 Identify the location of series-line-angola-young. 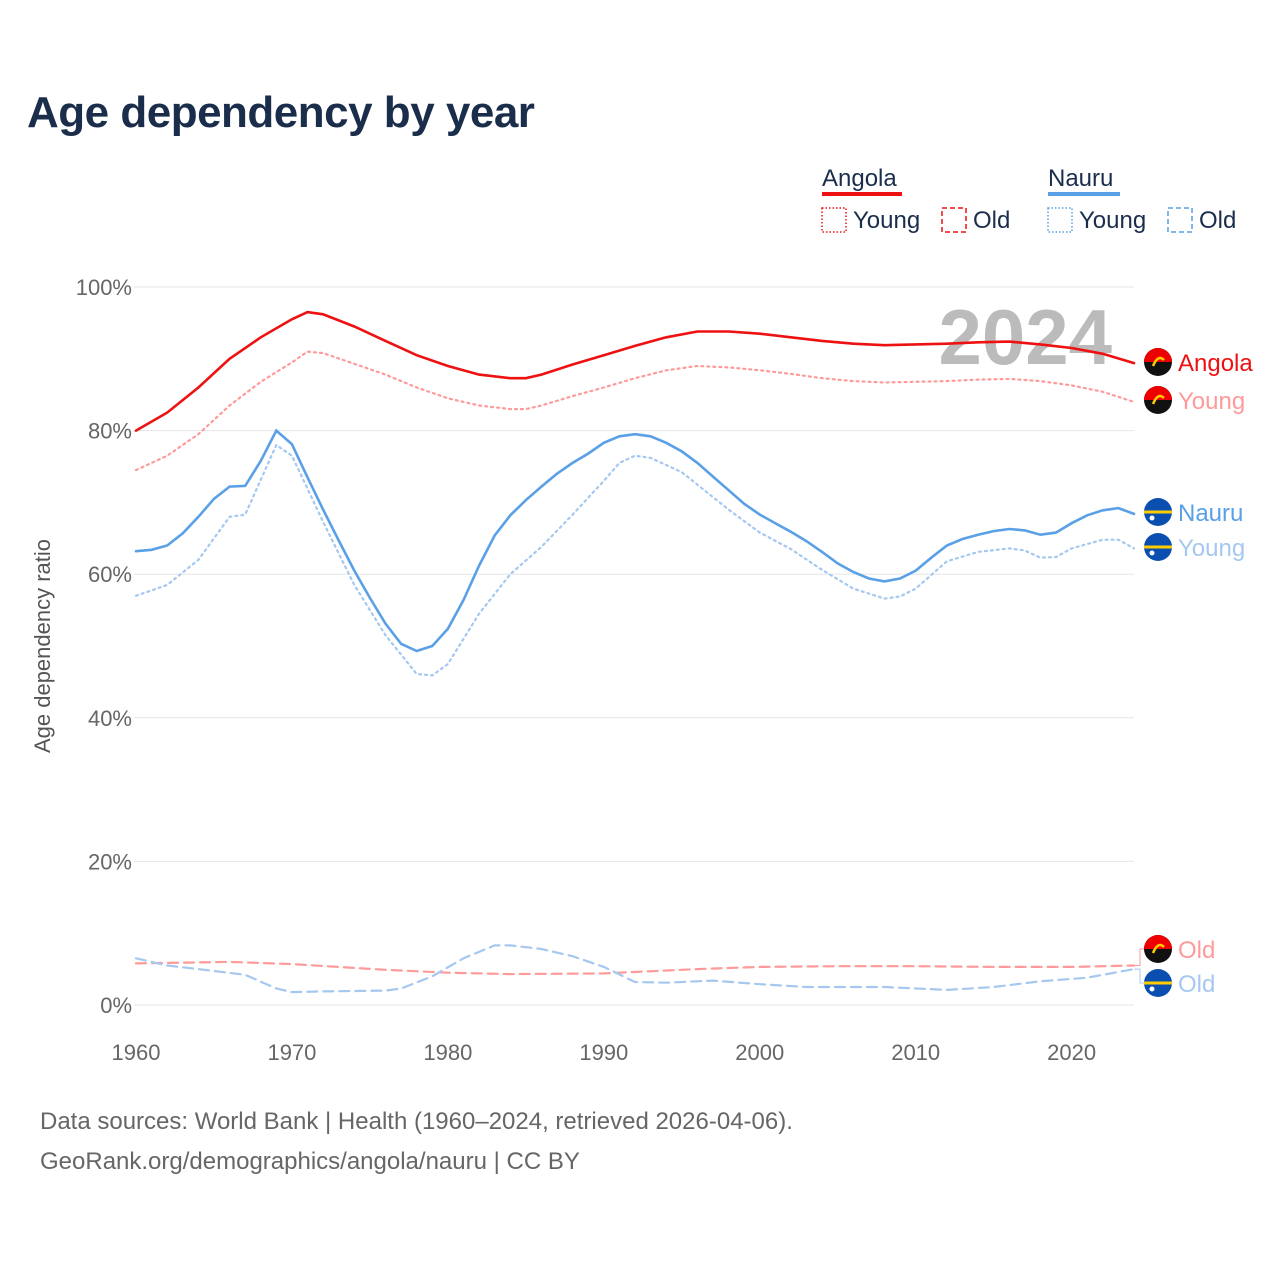
(635, 411).